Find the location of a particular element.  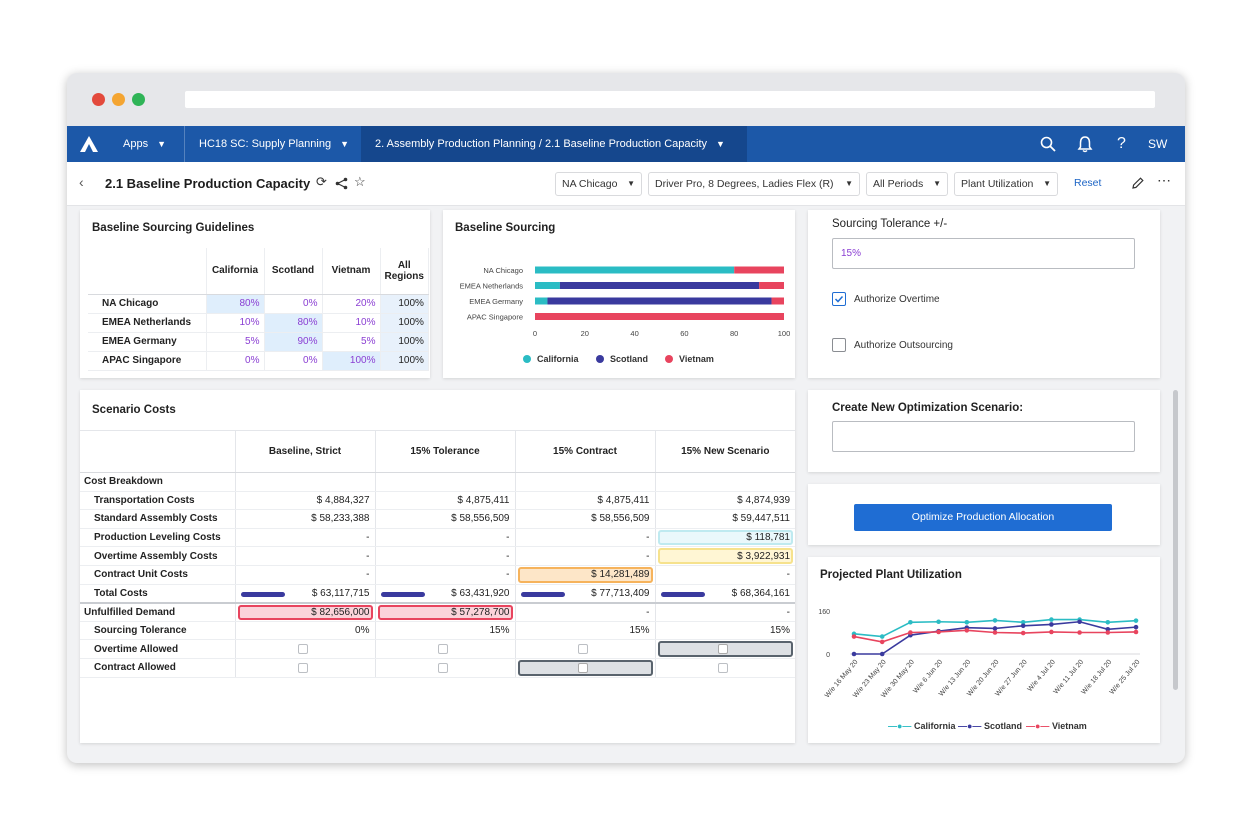

scenario-name-input is located at coordinates (983, 436).